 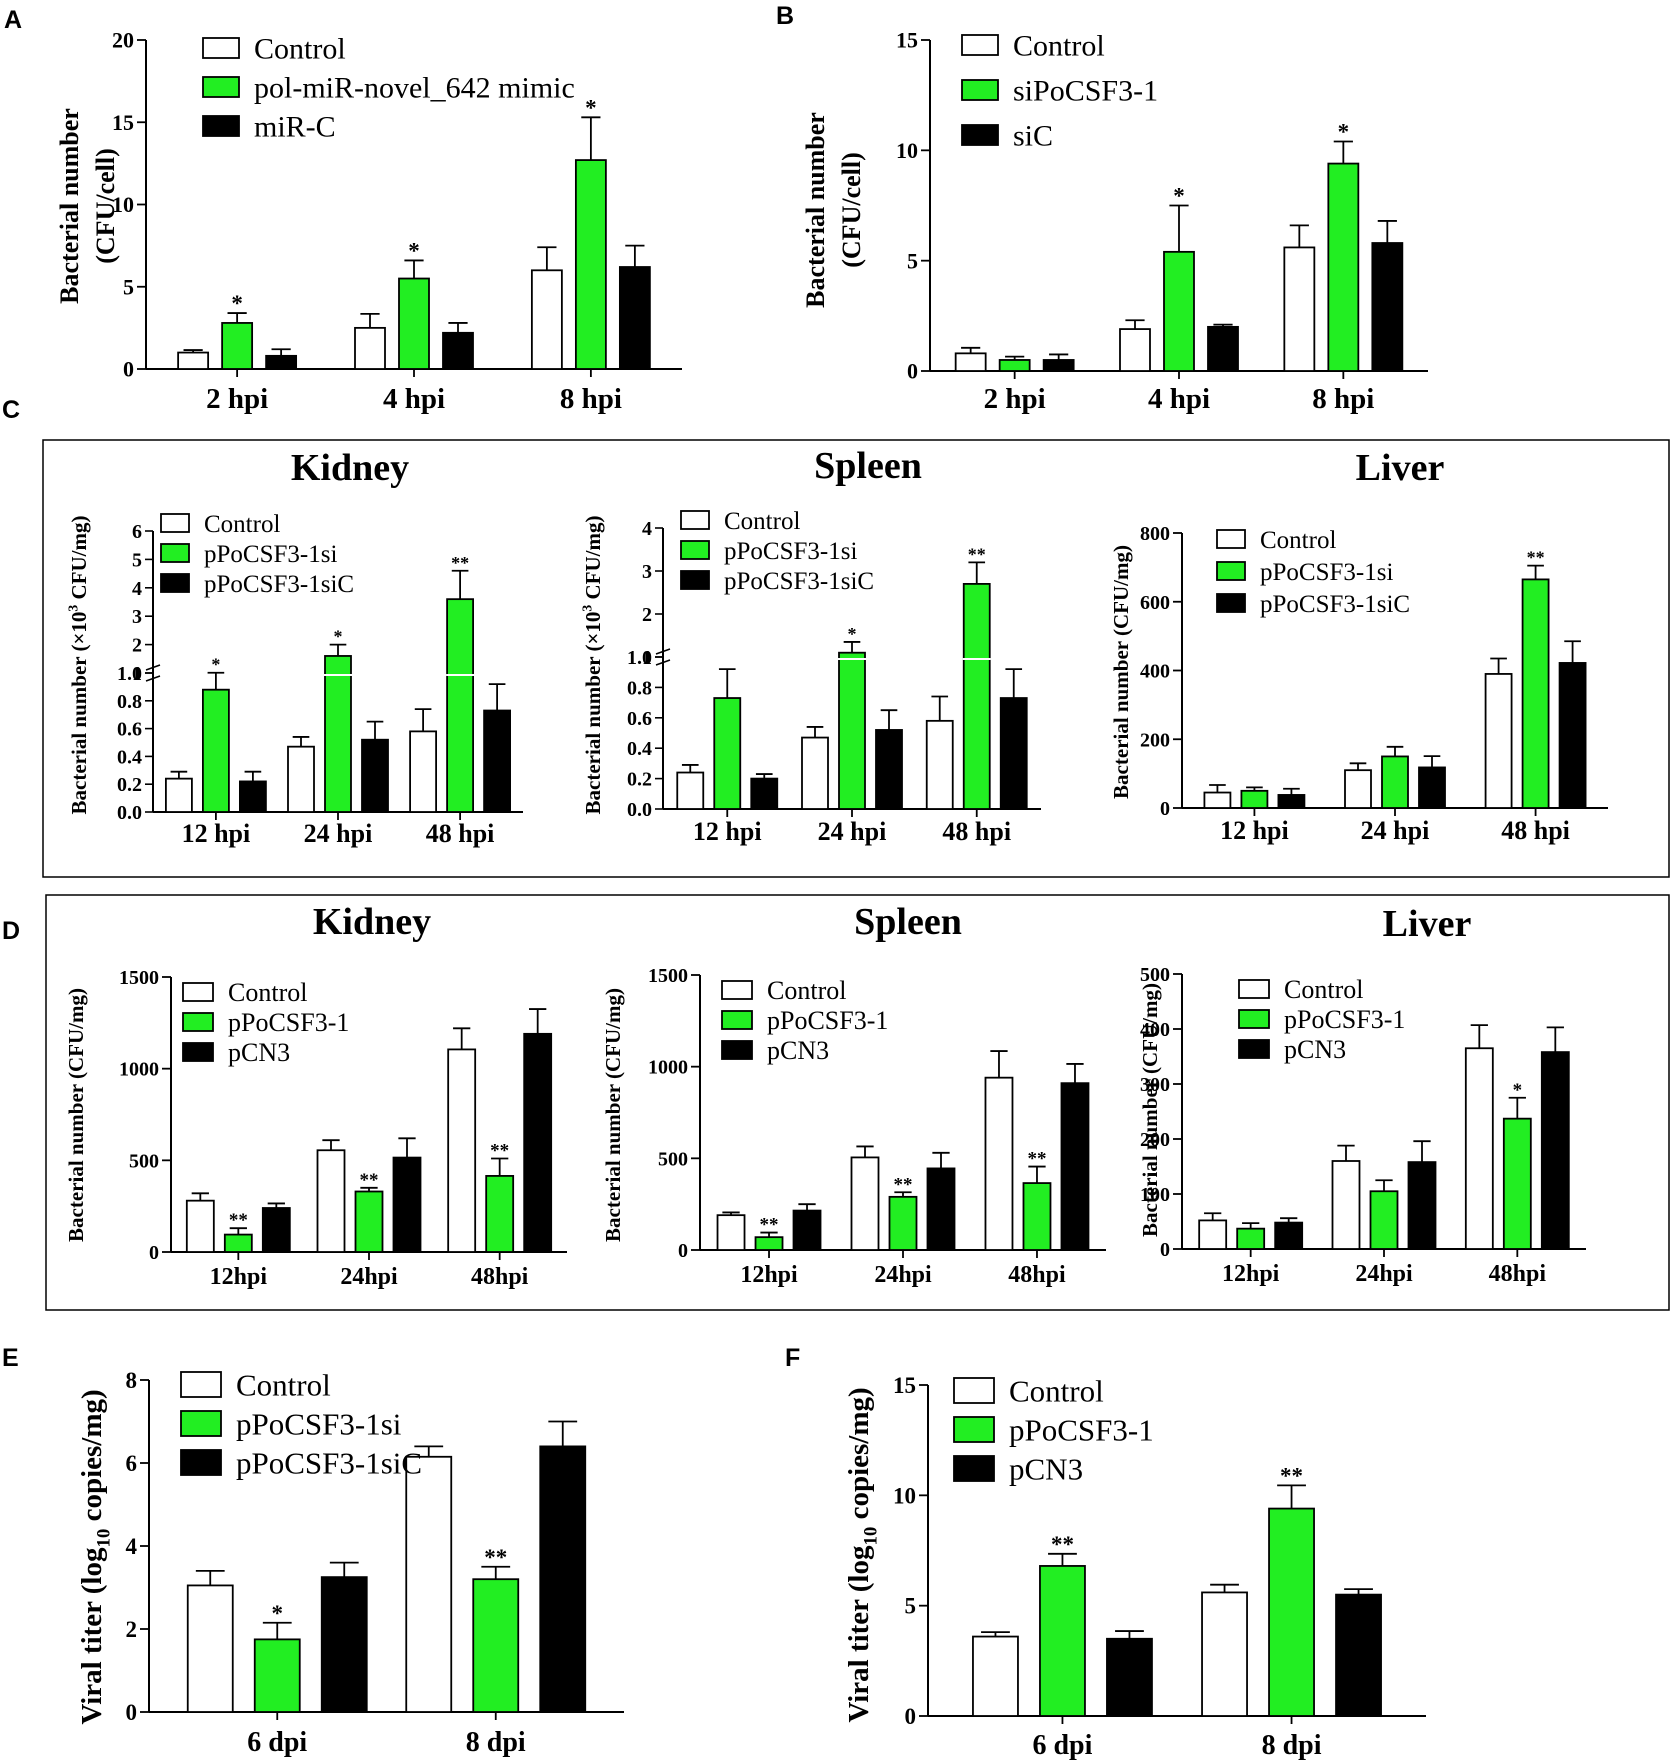 What do you see at coordinates (764, 793) in the screenshot?
I see `bar-ppocsf3-1sic-12-hpi` at bounding box center [764, 793].